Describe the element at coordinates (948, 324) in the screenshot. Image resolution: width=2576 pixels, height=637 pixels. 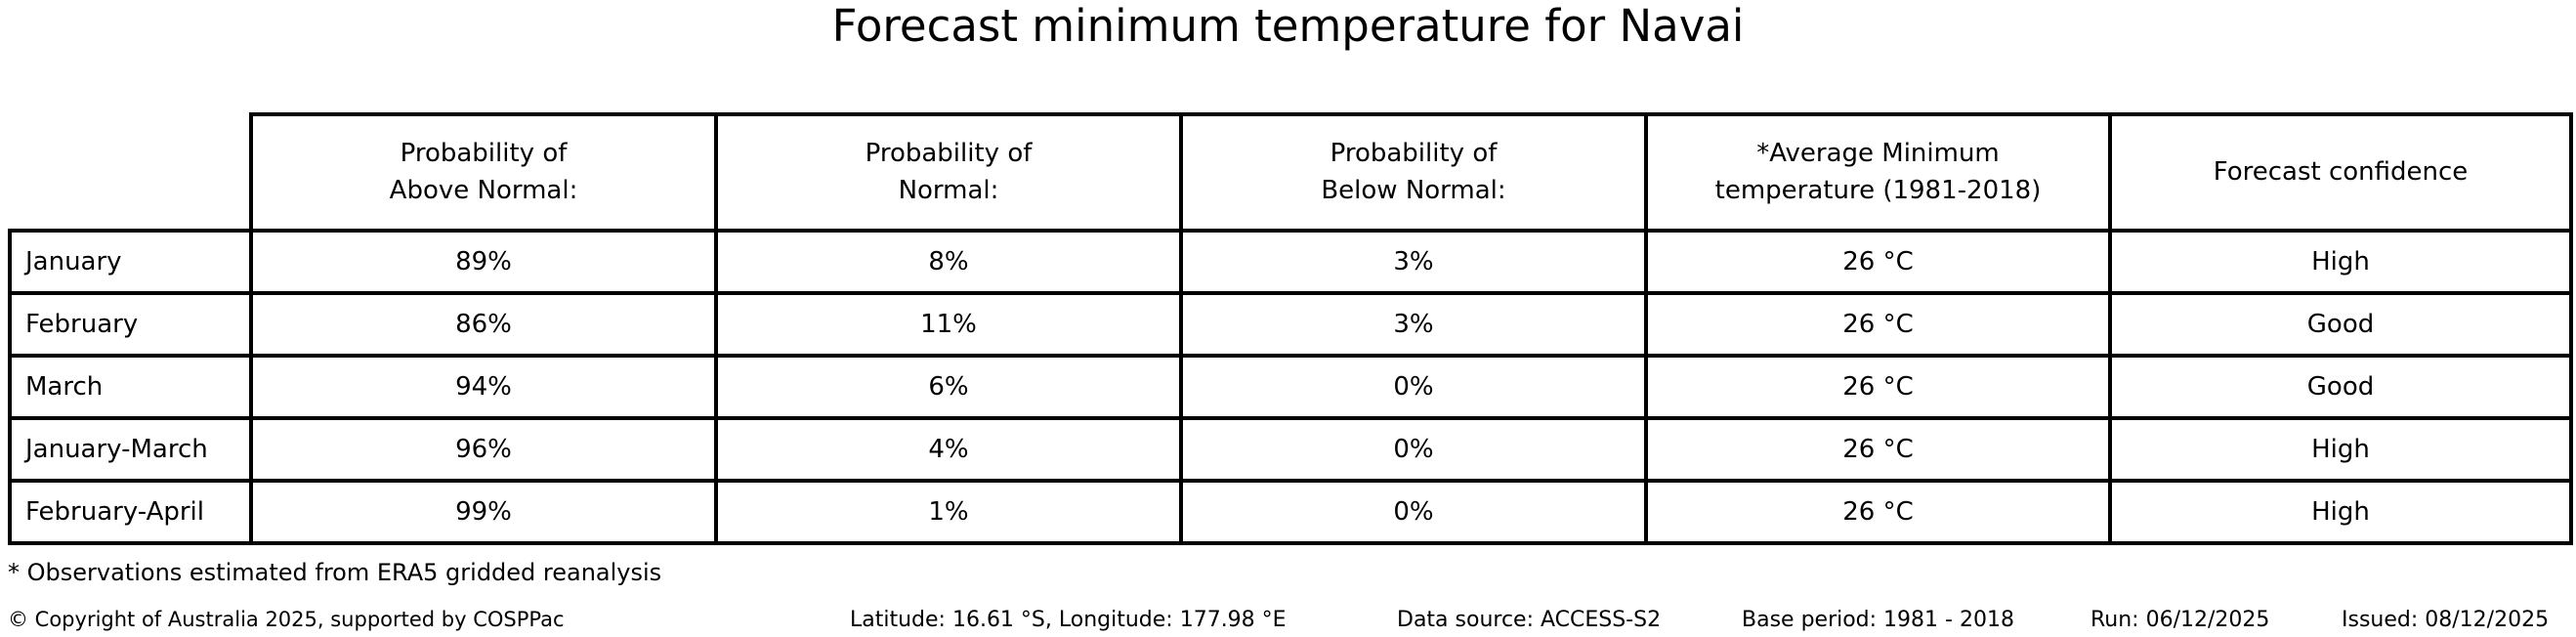
I see `normal-value: 11%` at that location.